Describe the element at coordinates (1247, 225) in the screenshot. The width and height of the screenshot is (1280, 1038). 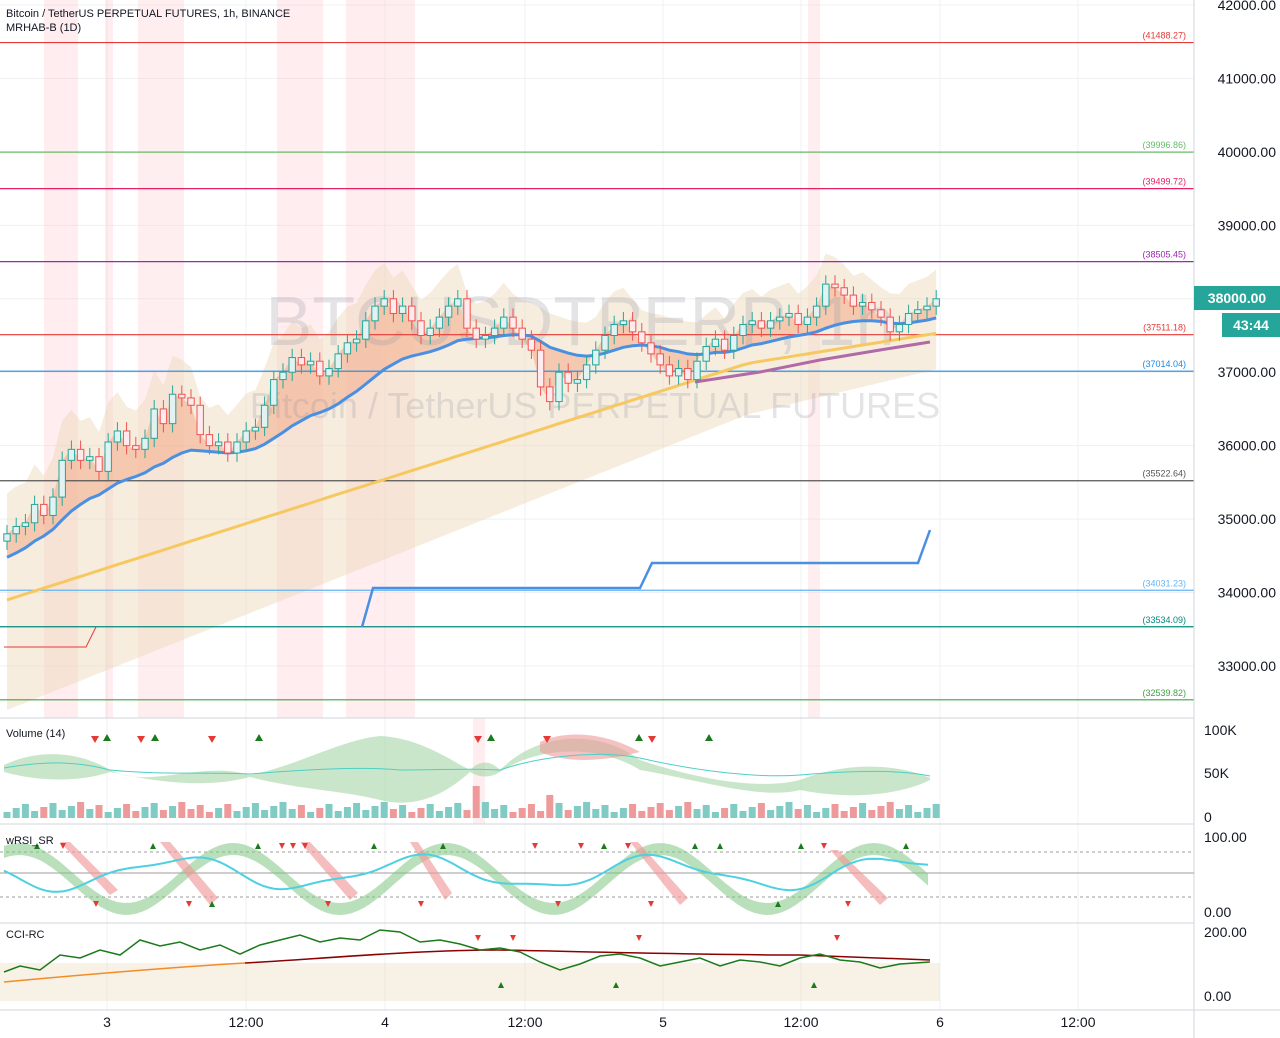
I see `price-tick-label: 39000.00` at that location.